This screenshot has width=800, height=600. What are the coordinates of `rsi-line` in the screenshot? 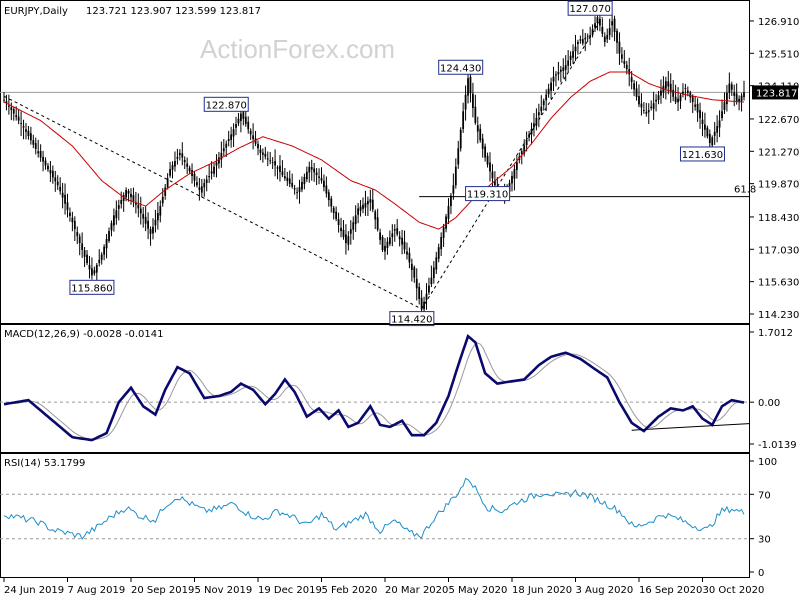 It's located at (374, 508).